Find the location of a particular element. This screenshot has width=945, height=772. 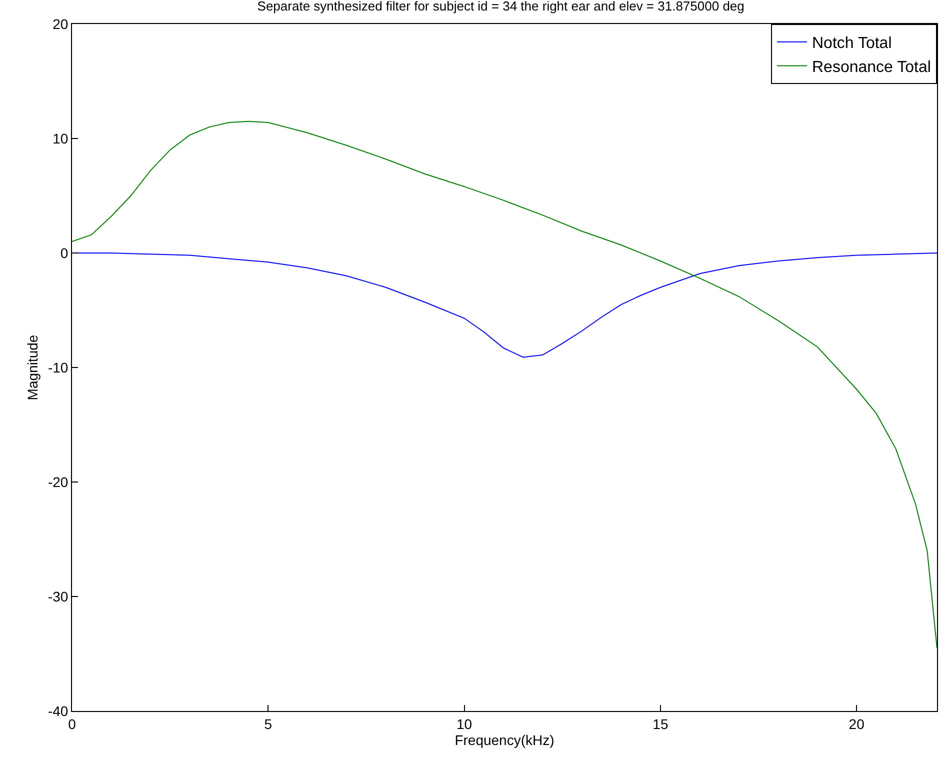

chart-title: Separate synthesized filter for subject id = 34 the right ear and elev = 31.875000 deg is located at coordinates (500, 7).